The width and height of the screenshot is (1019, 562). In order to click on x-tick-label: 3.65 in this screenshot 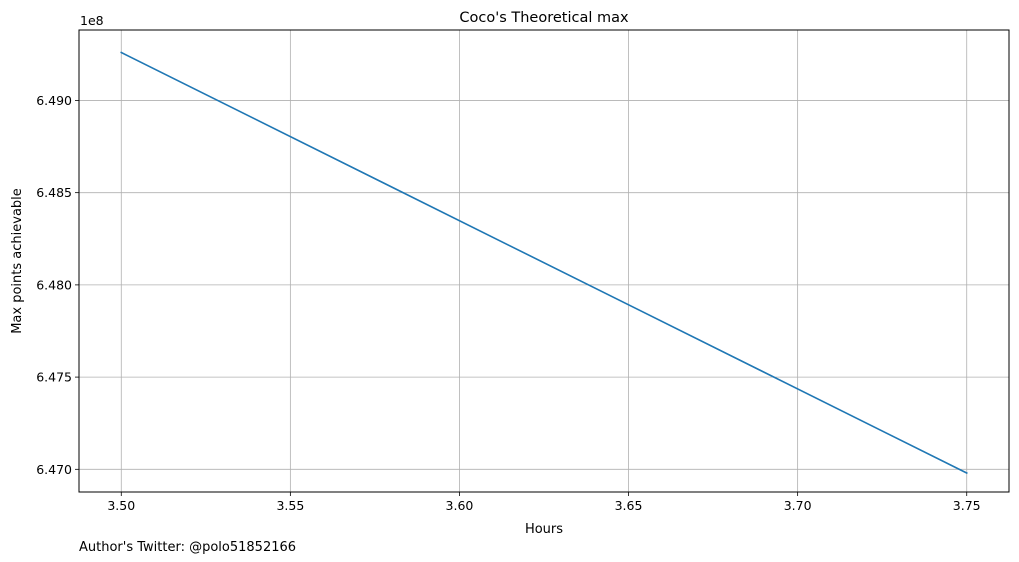, I will do `click(629, 505)`.